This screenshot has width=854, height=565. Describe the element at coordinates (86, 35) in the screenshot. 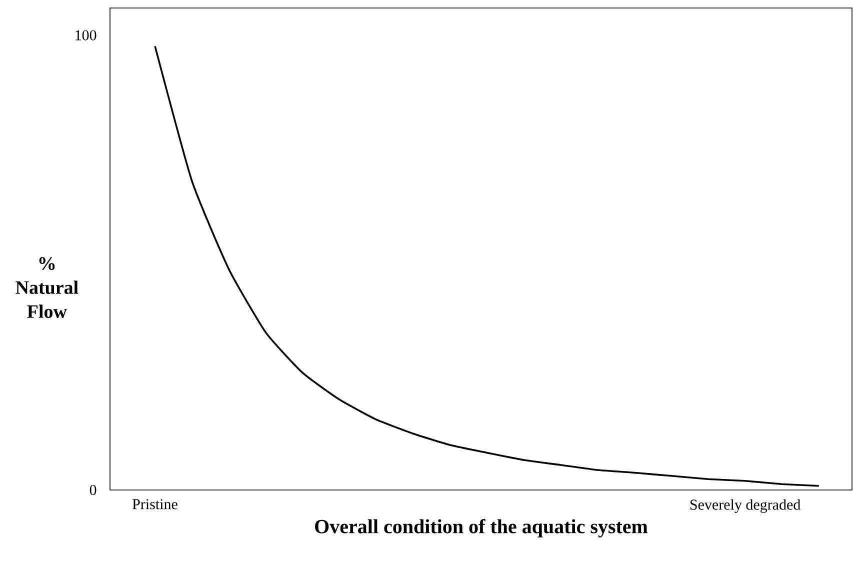

I see `y-tick-label: 100` at that location.